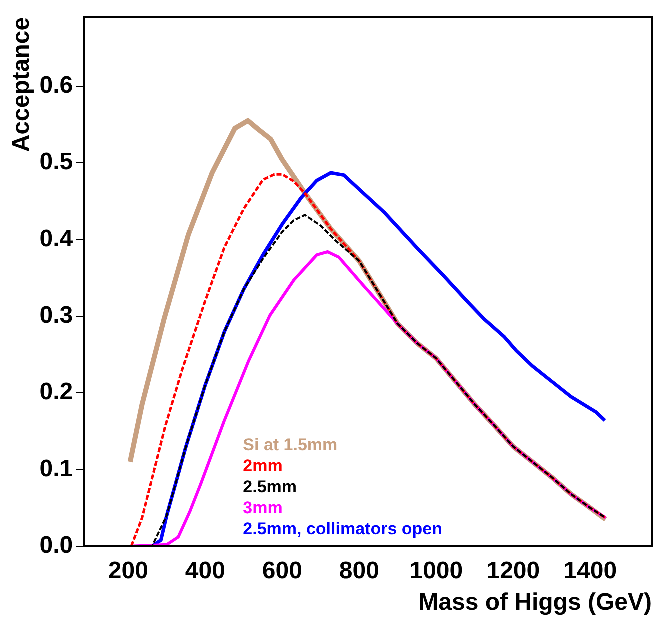 This screenshot has width=657, height=622. I want to click on y-tick-label: 0.2, so click(57, 392).